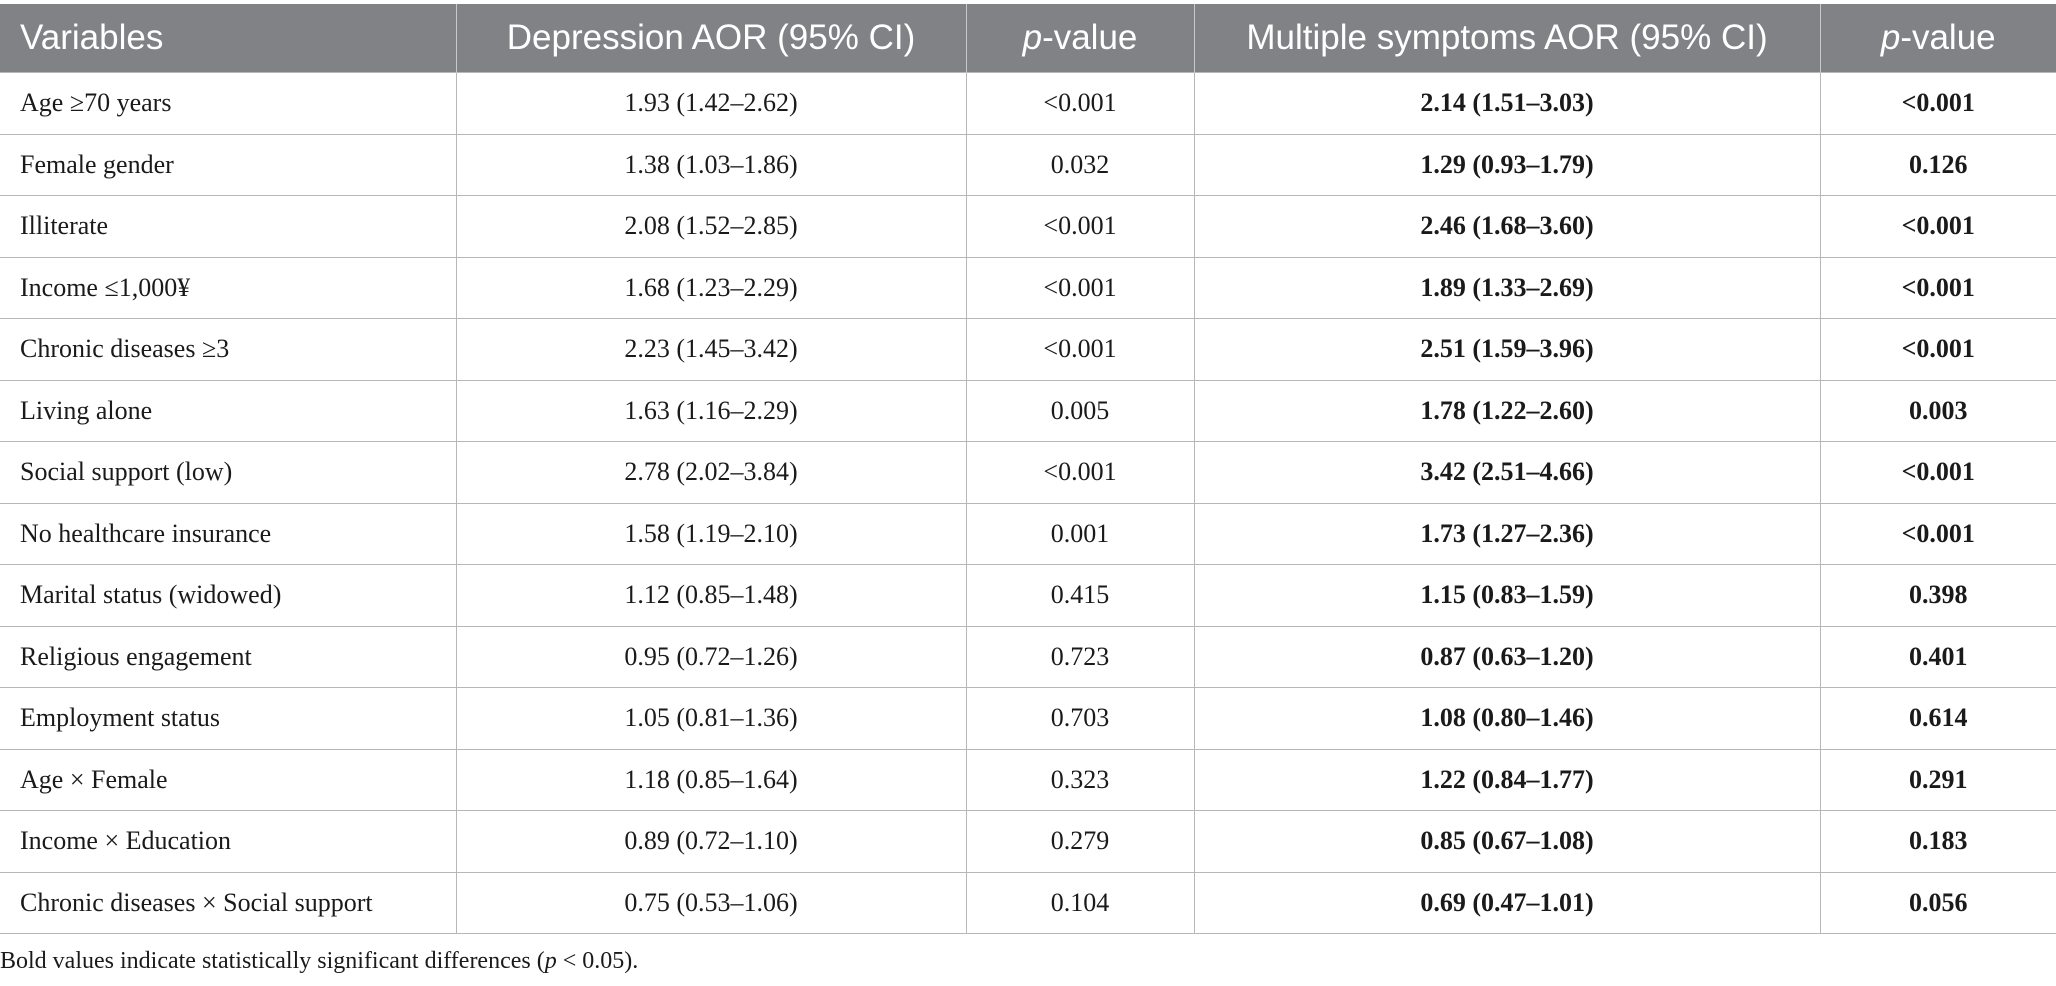  I want to click on cell-depression-aor: 1.93 (1.42–2.62), so click(710, 103).